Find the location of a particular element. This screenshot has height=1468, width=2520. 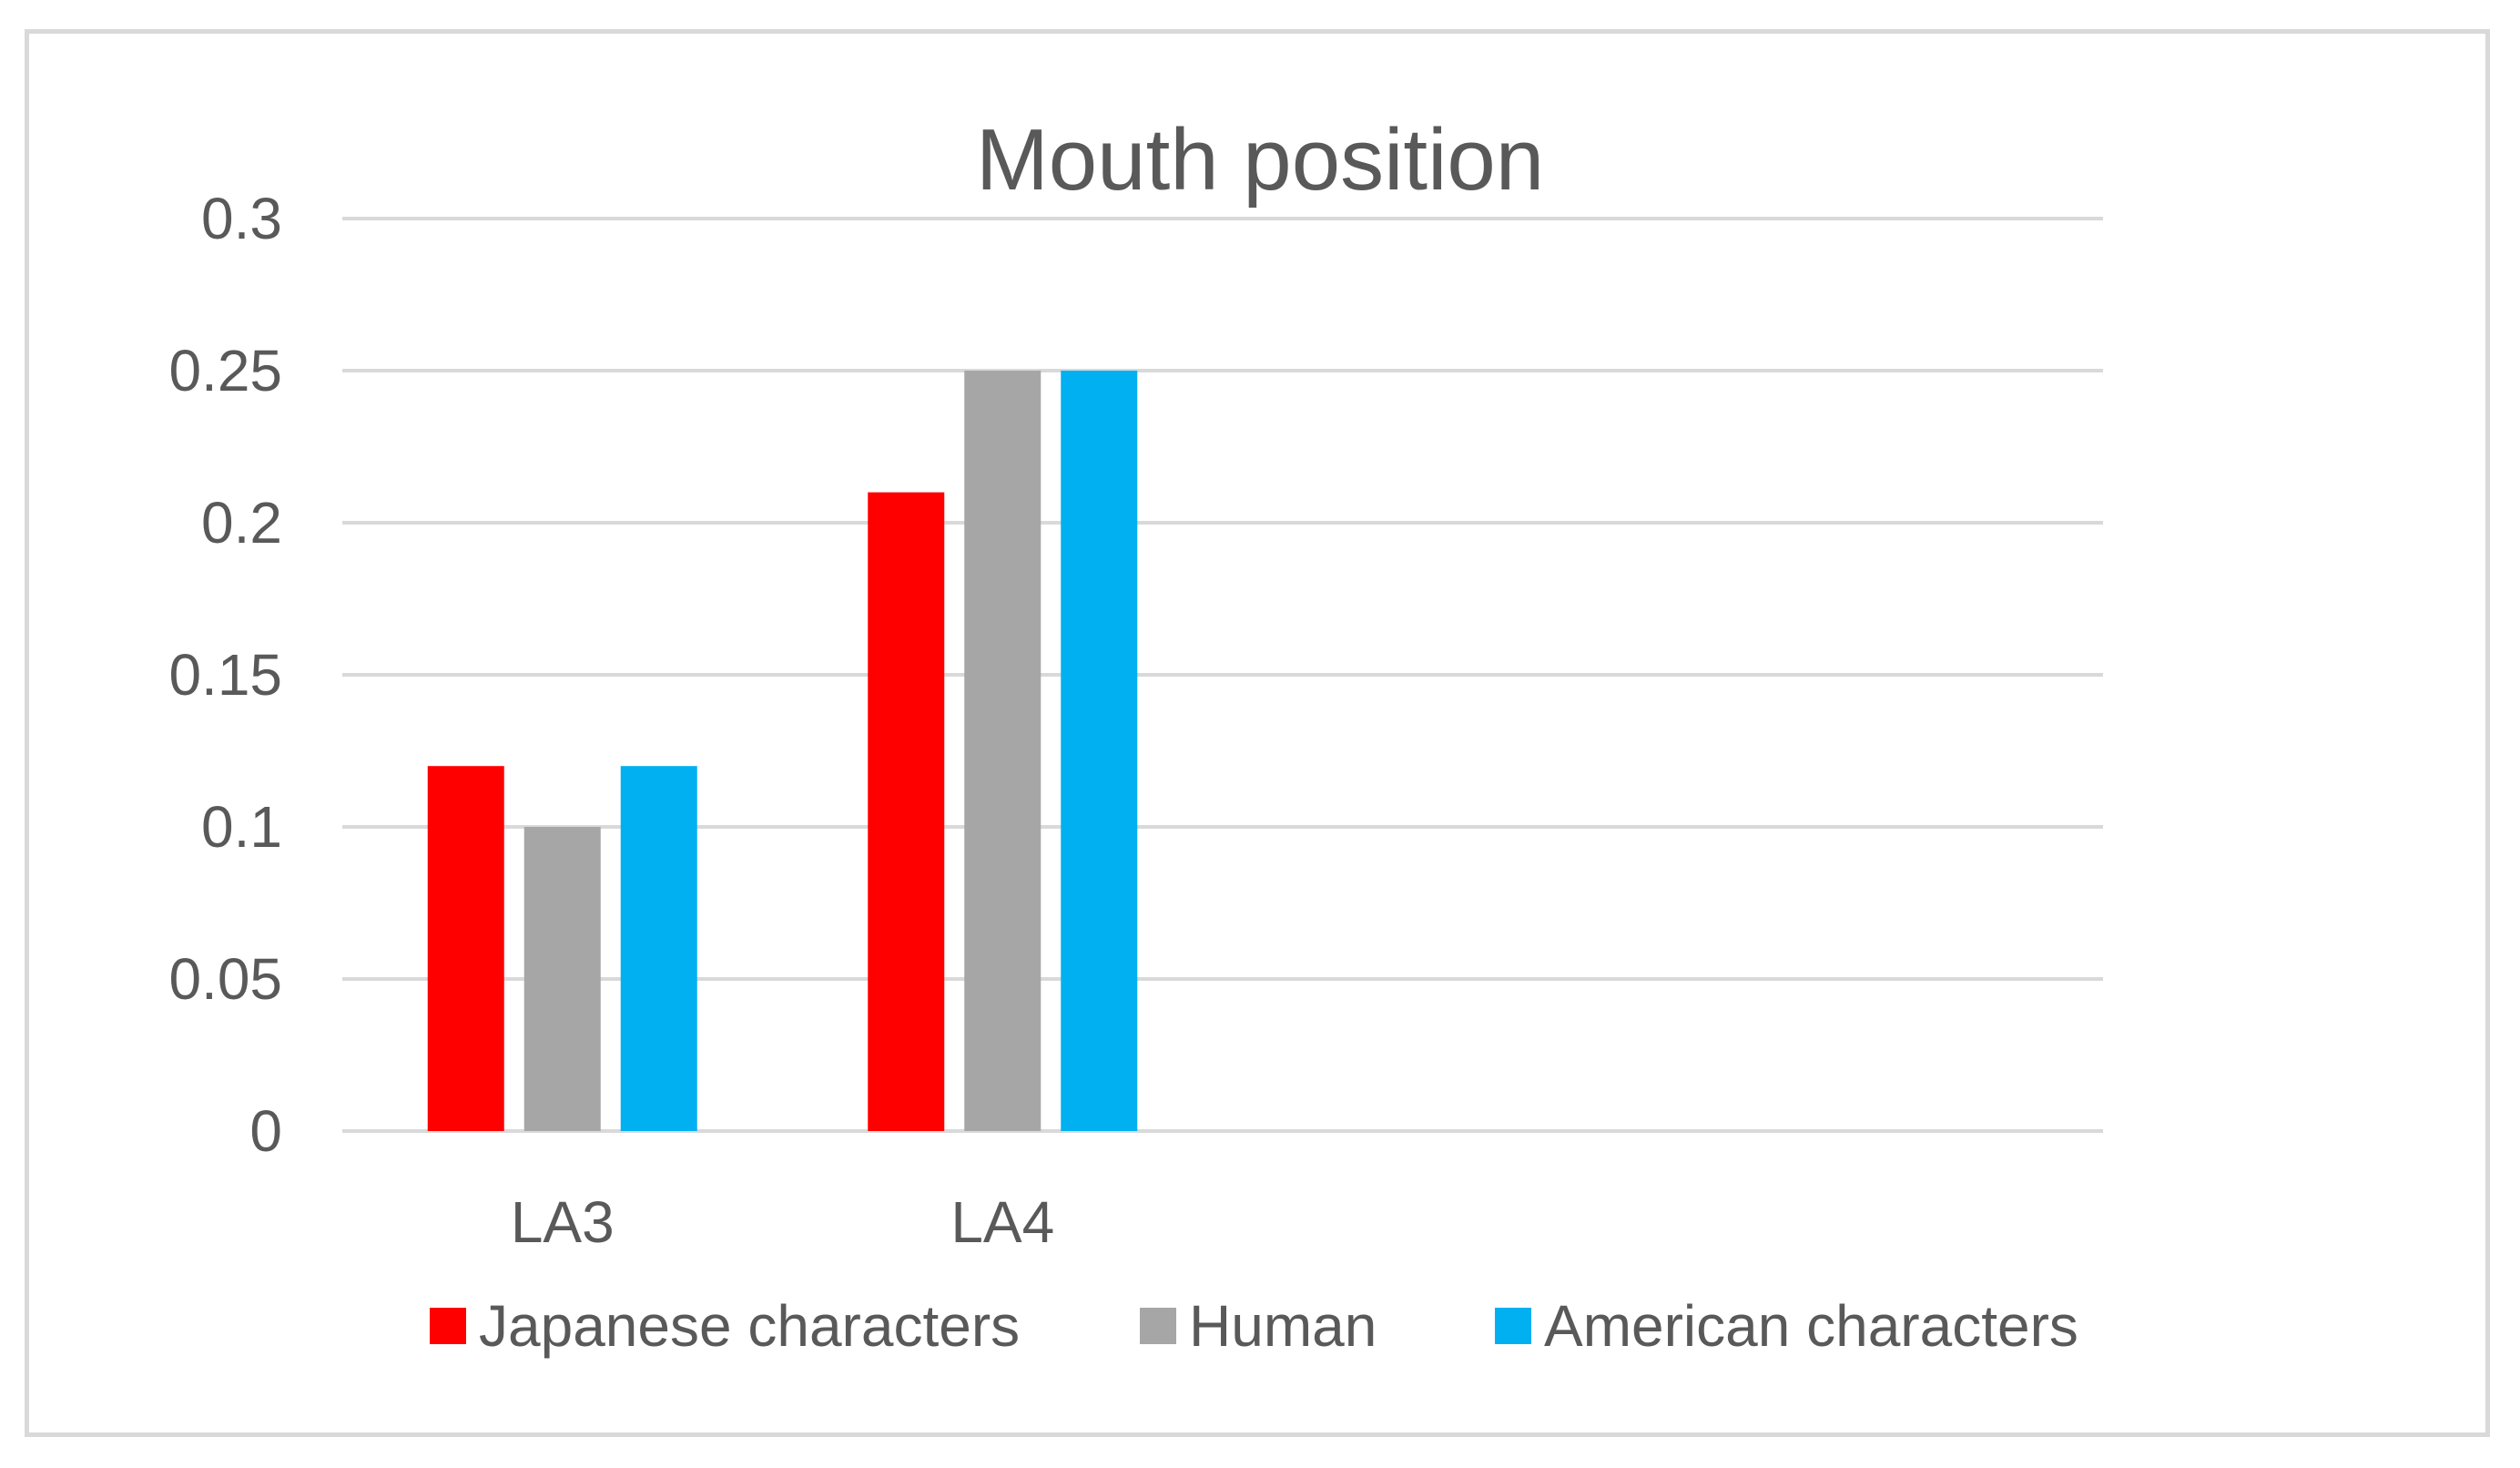

y-tick-label: 0.25 is located at coordinates (225, 370).